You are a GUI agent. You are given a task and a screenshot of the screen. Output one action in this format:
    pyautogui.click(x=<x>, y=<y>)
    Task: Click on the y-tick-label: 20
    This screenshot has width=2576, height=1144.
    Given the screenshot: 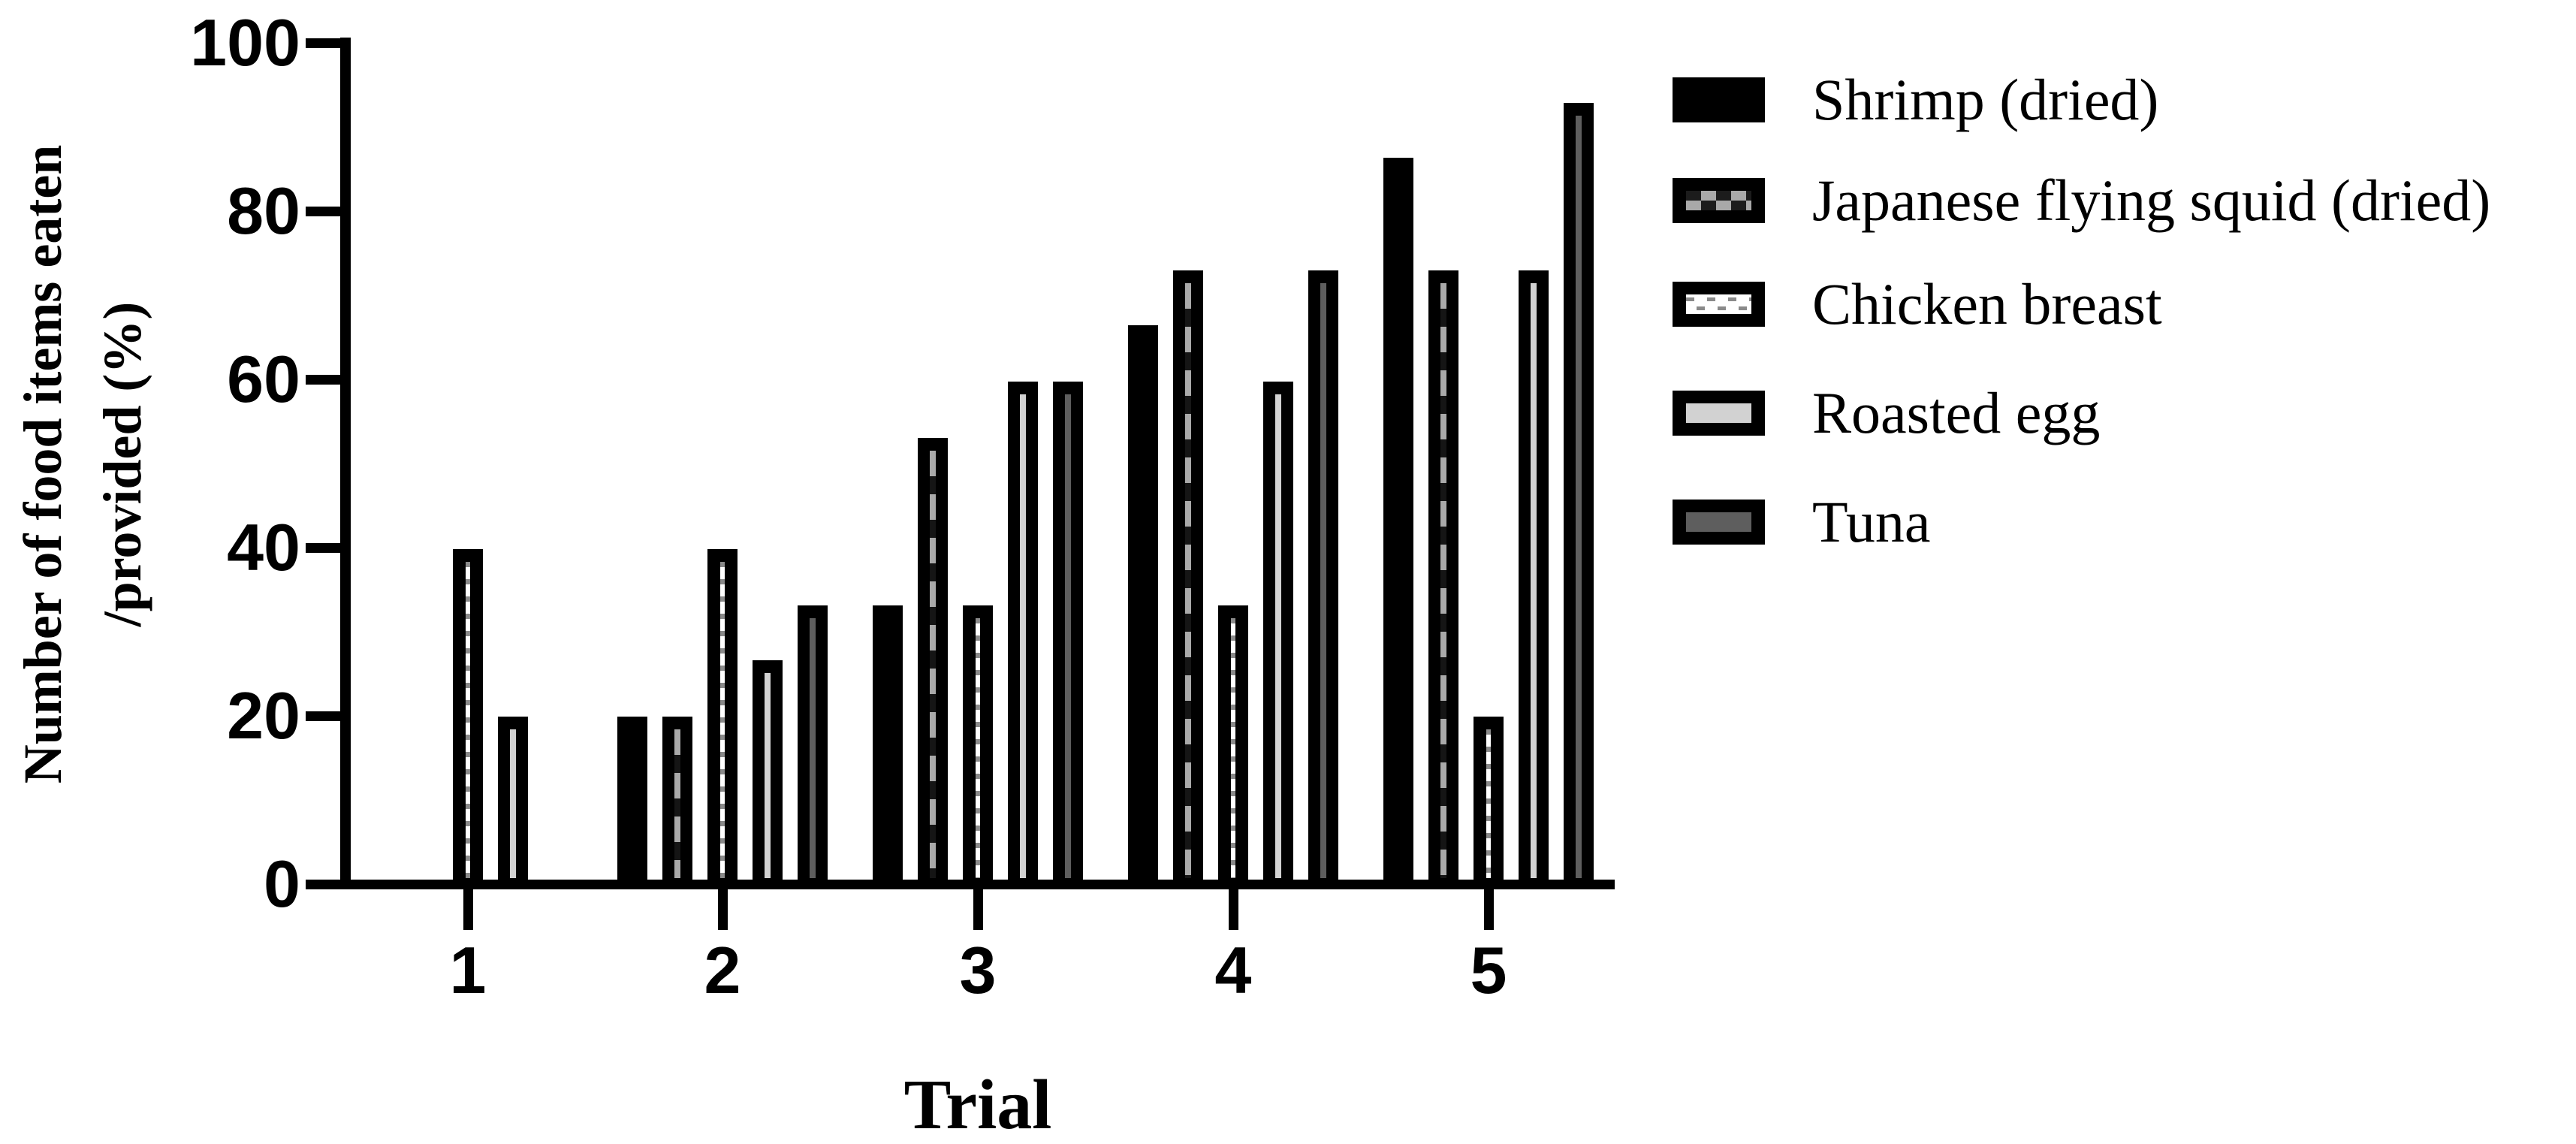 What is the action you would take?
    pyautogui.click(x=263, y=715)
    